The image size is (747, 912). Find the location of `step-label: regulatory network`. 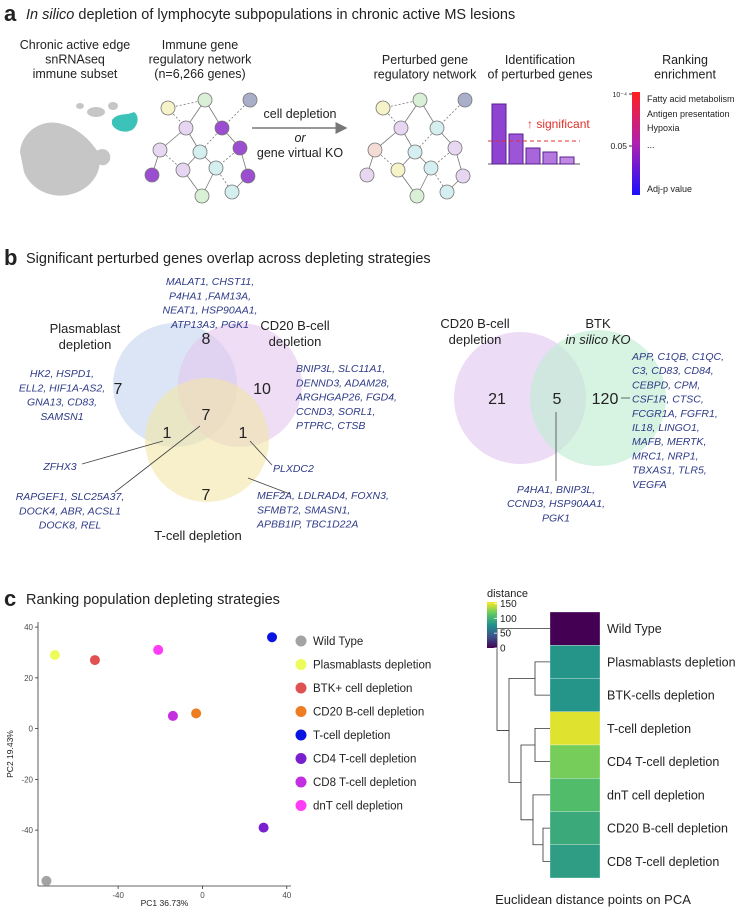

step-label: regulatory network is located at coordinates (426, 75).